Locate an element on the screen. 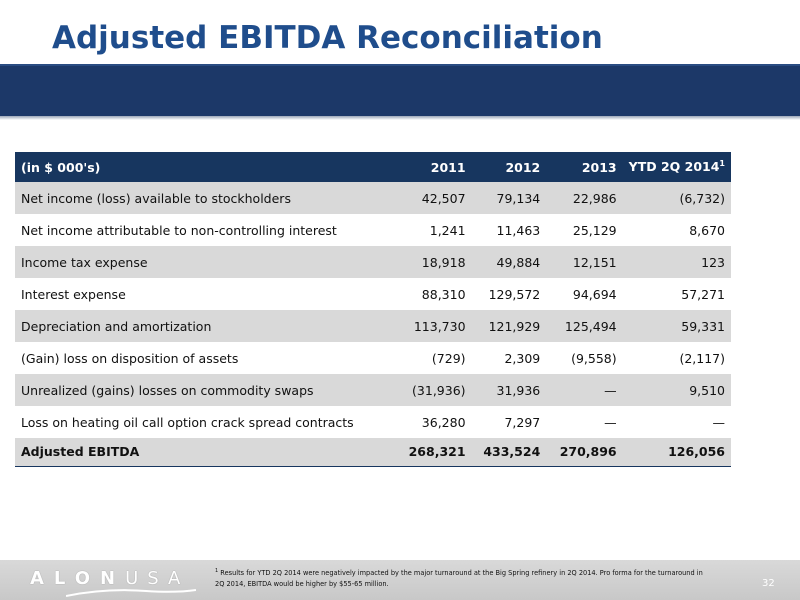  cell-2011: 18,918 is located at coordinates (431, 262).